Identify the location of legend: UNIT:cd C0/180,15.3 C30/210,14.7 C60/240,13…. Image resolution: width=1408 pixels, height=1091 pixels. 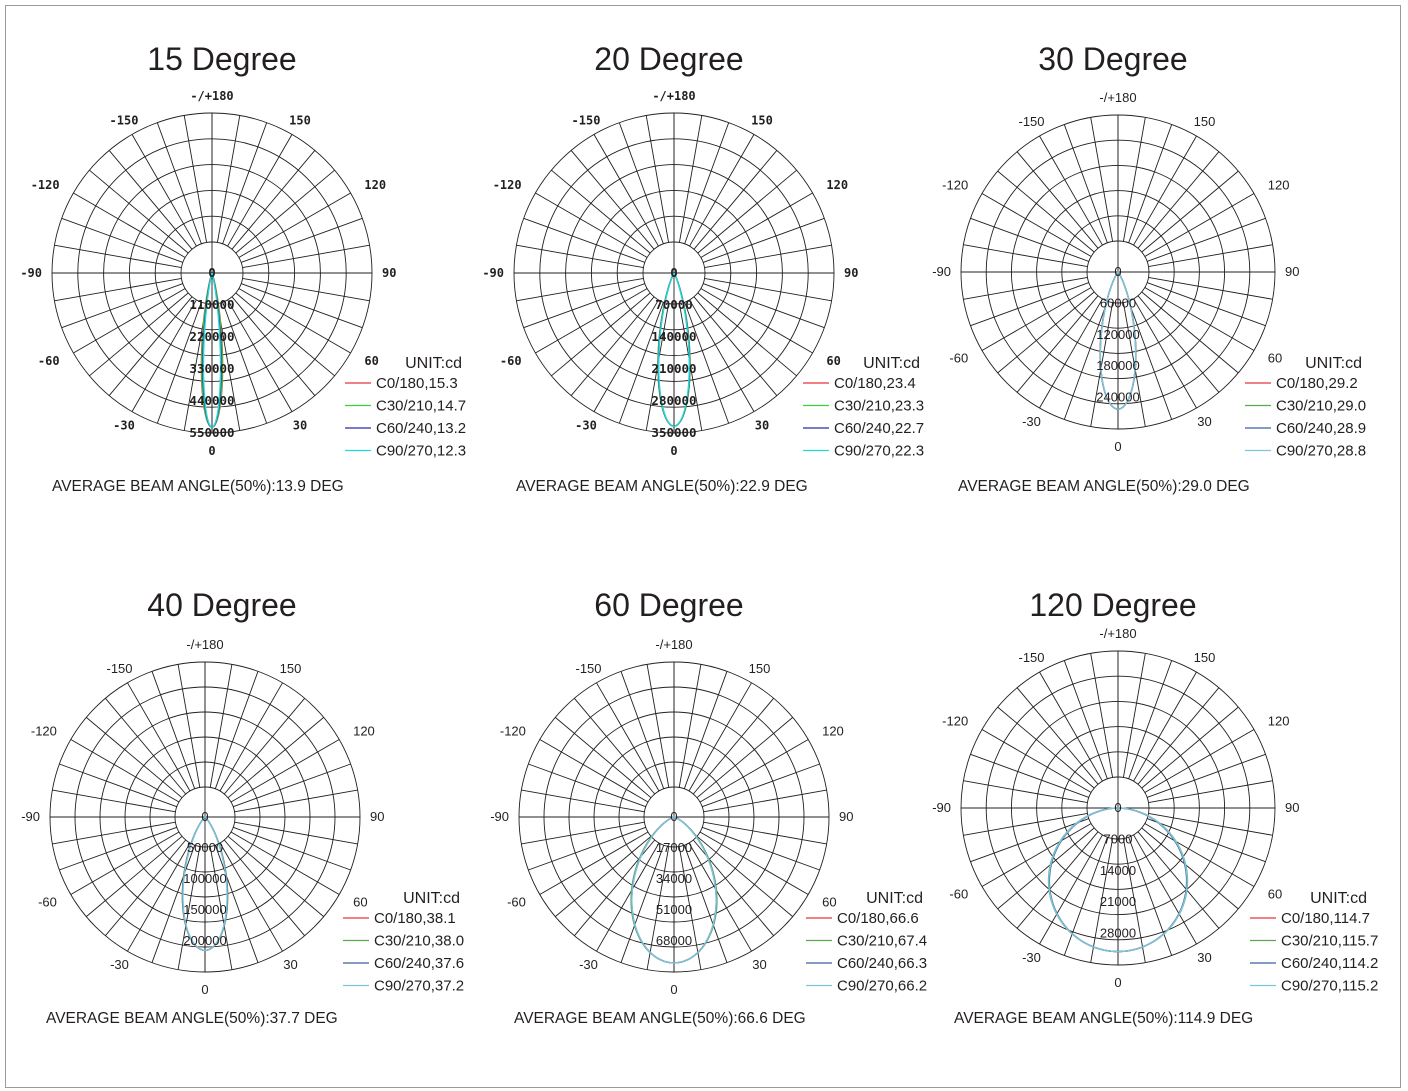
(405, 407).